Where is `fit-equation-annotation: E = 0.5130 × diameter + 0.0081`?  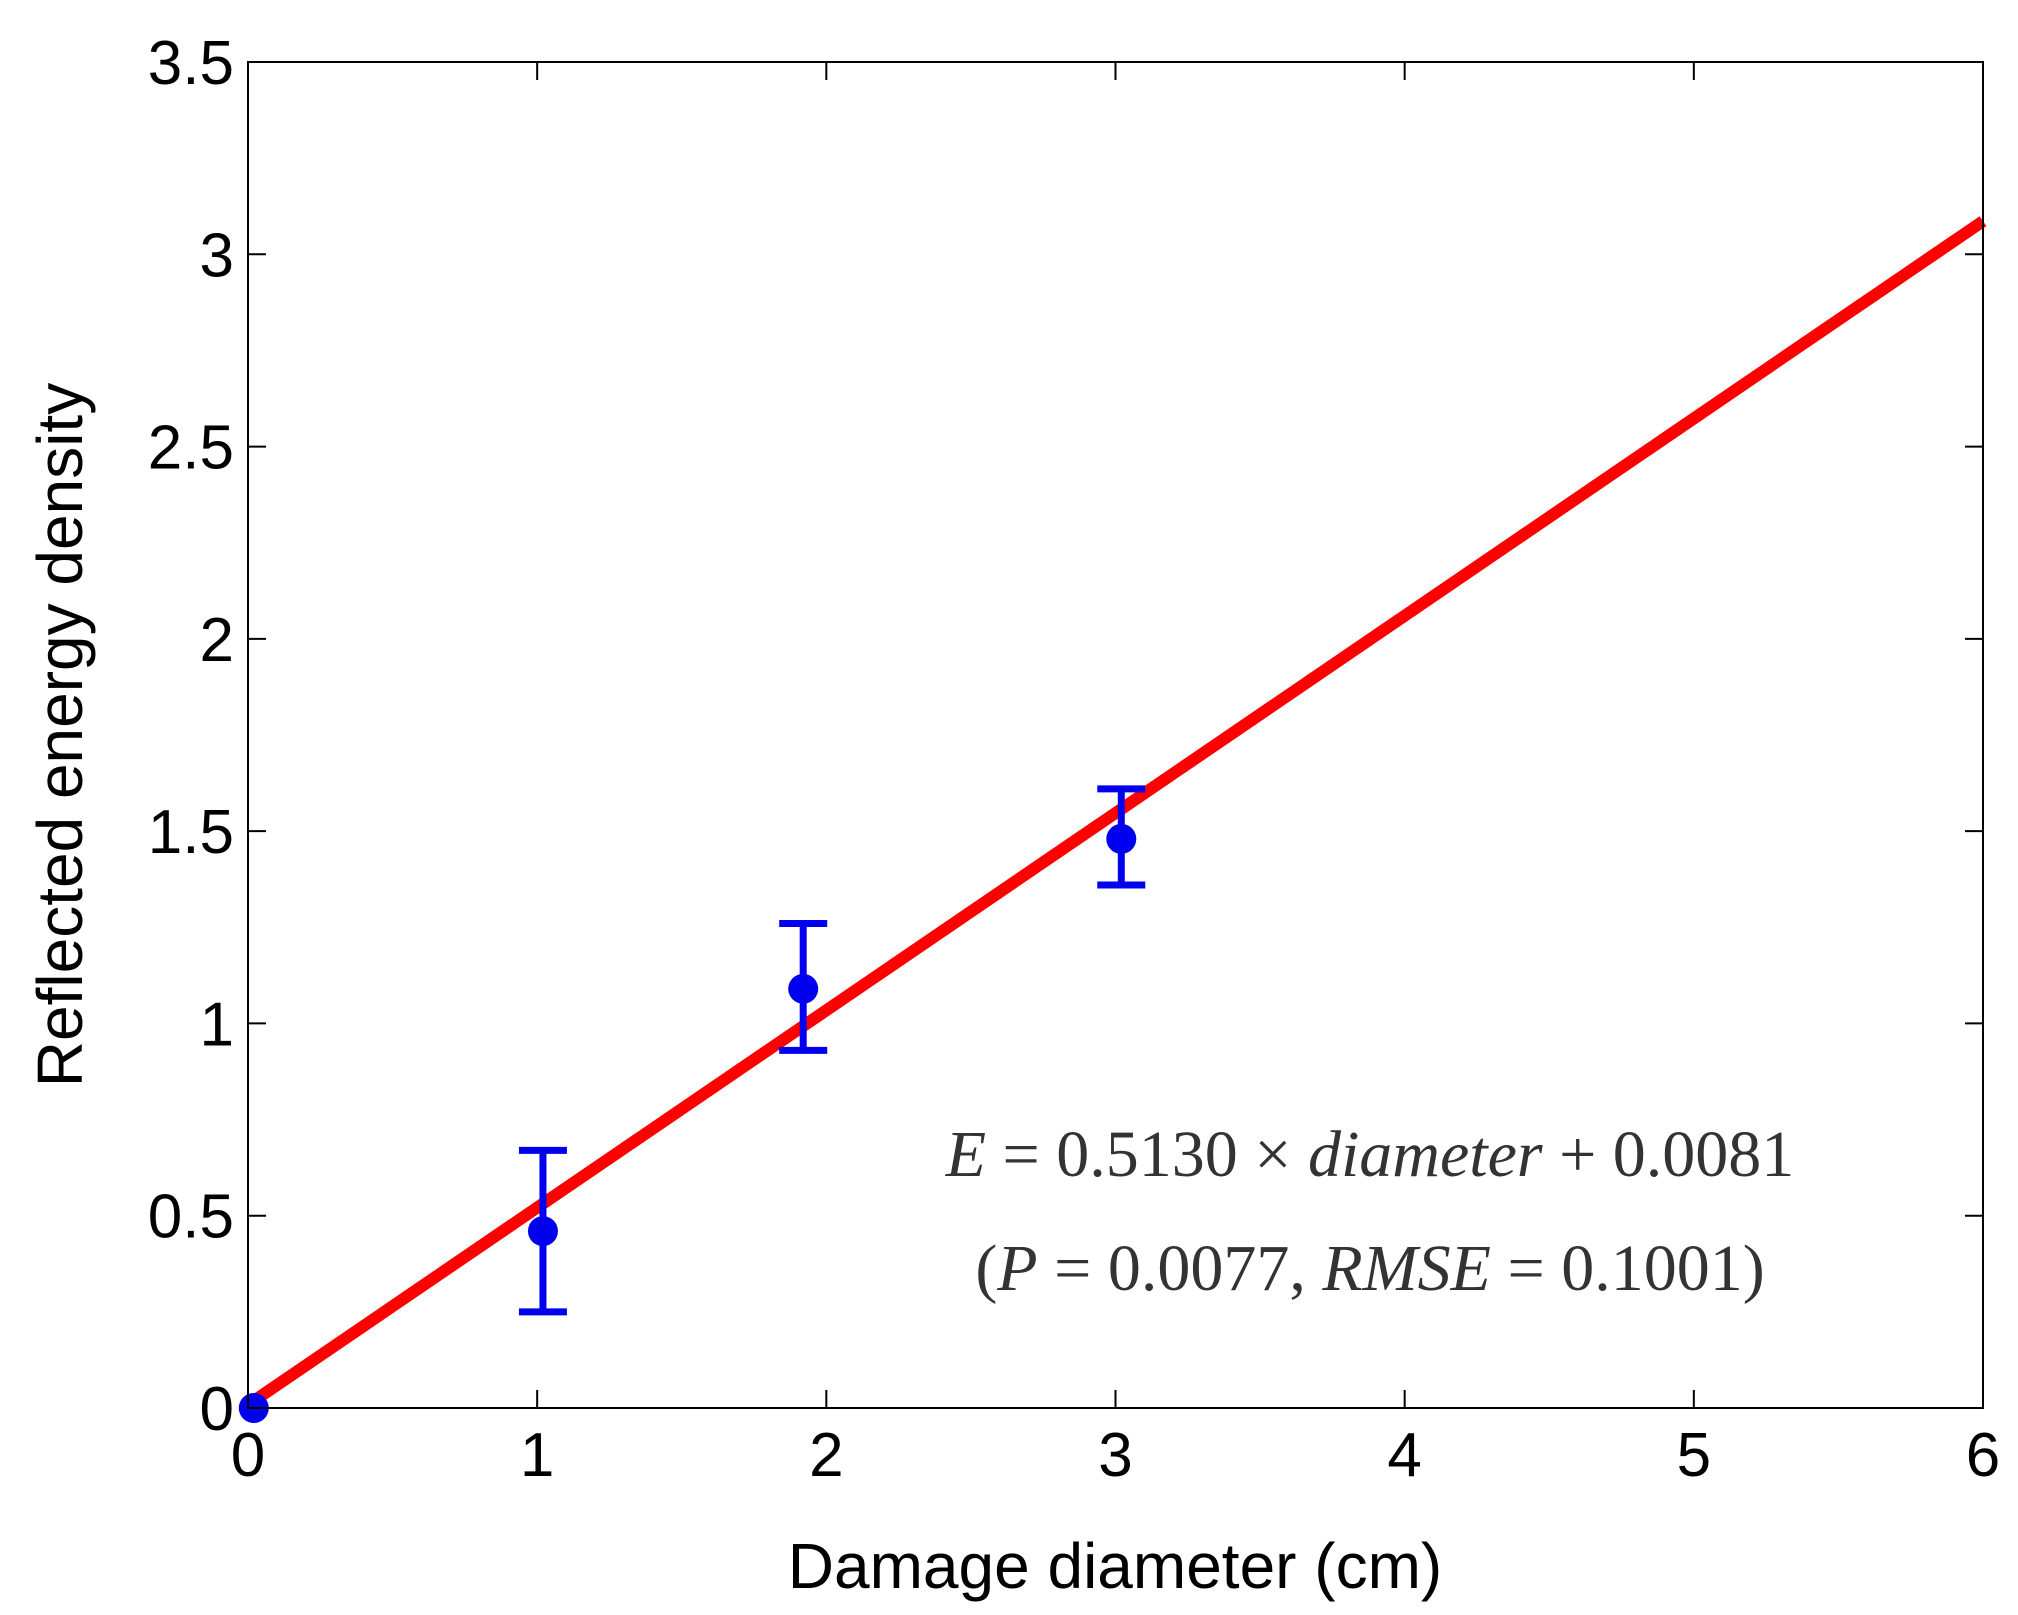 fit-equation-annotation: E = 0.5130 × diameter + 0.0081 is located at coordinates (1370, 1154).